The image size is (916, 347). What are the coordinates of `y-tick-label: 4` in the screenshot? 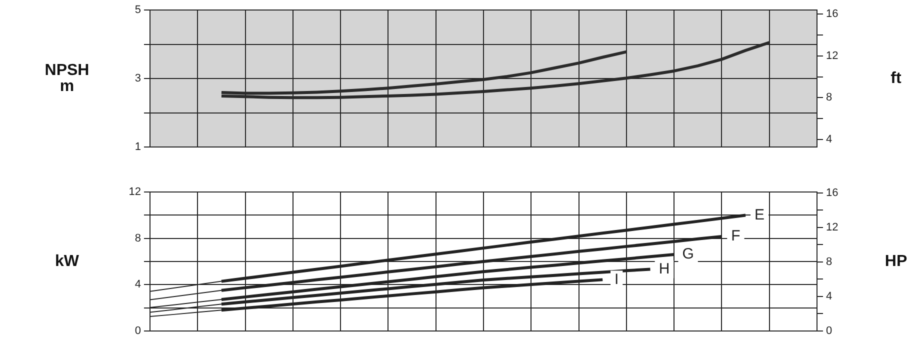 It's located at (137, 284).